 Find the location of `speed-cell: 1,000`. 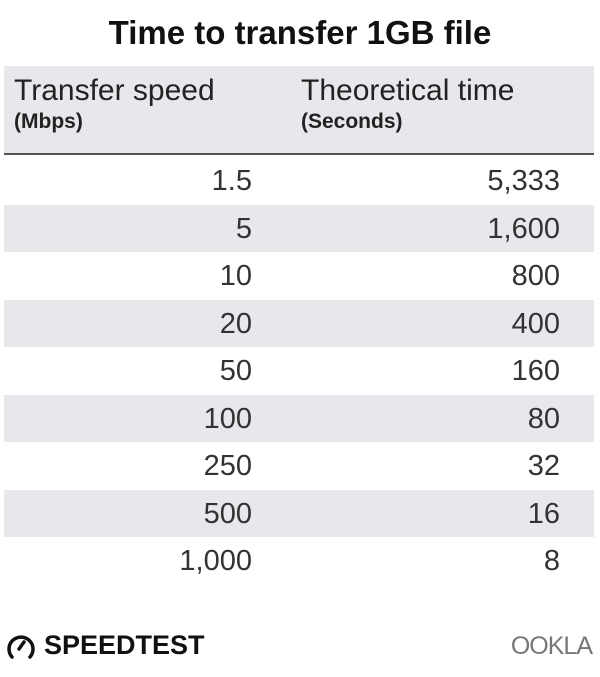

speed-cell: 1,000 is located at coordinates (215, 561).